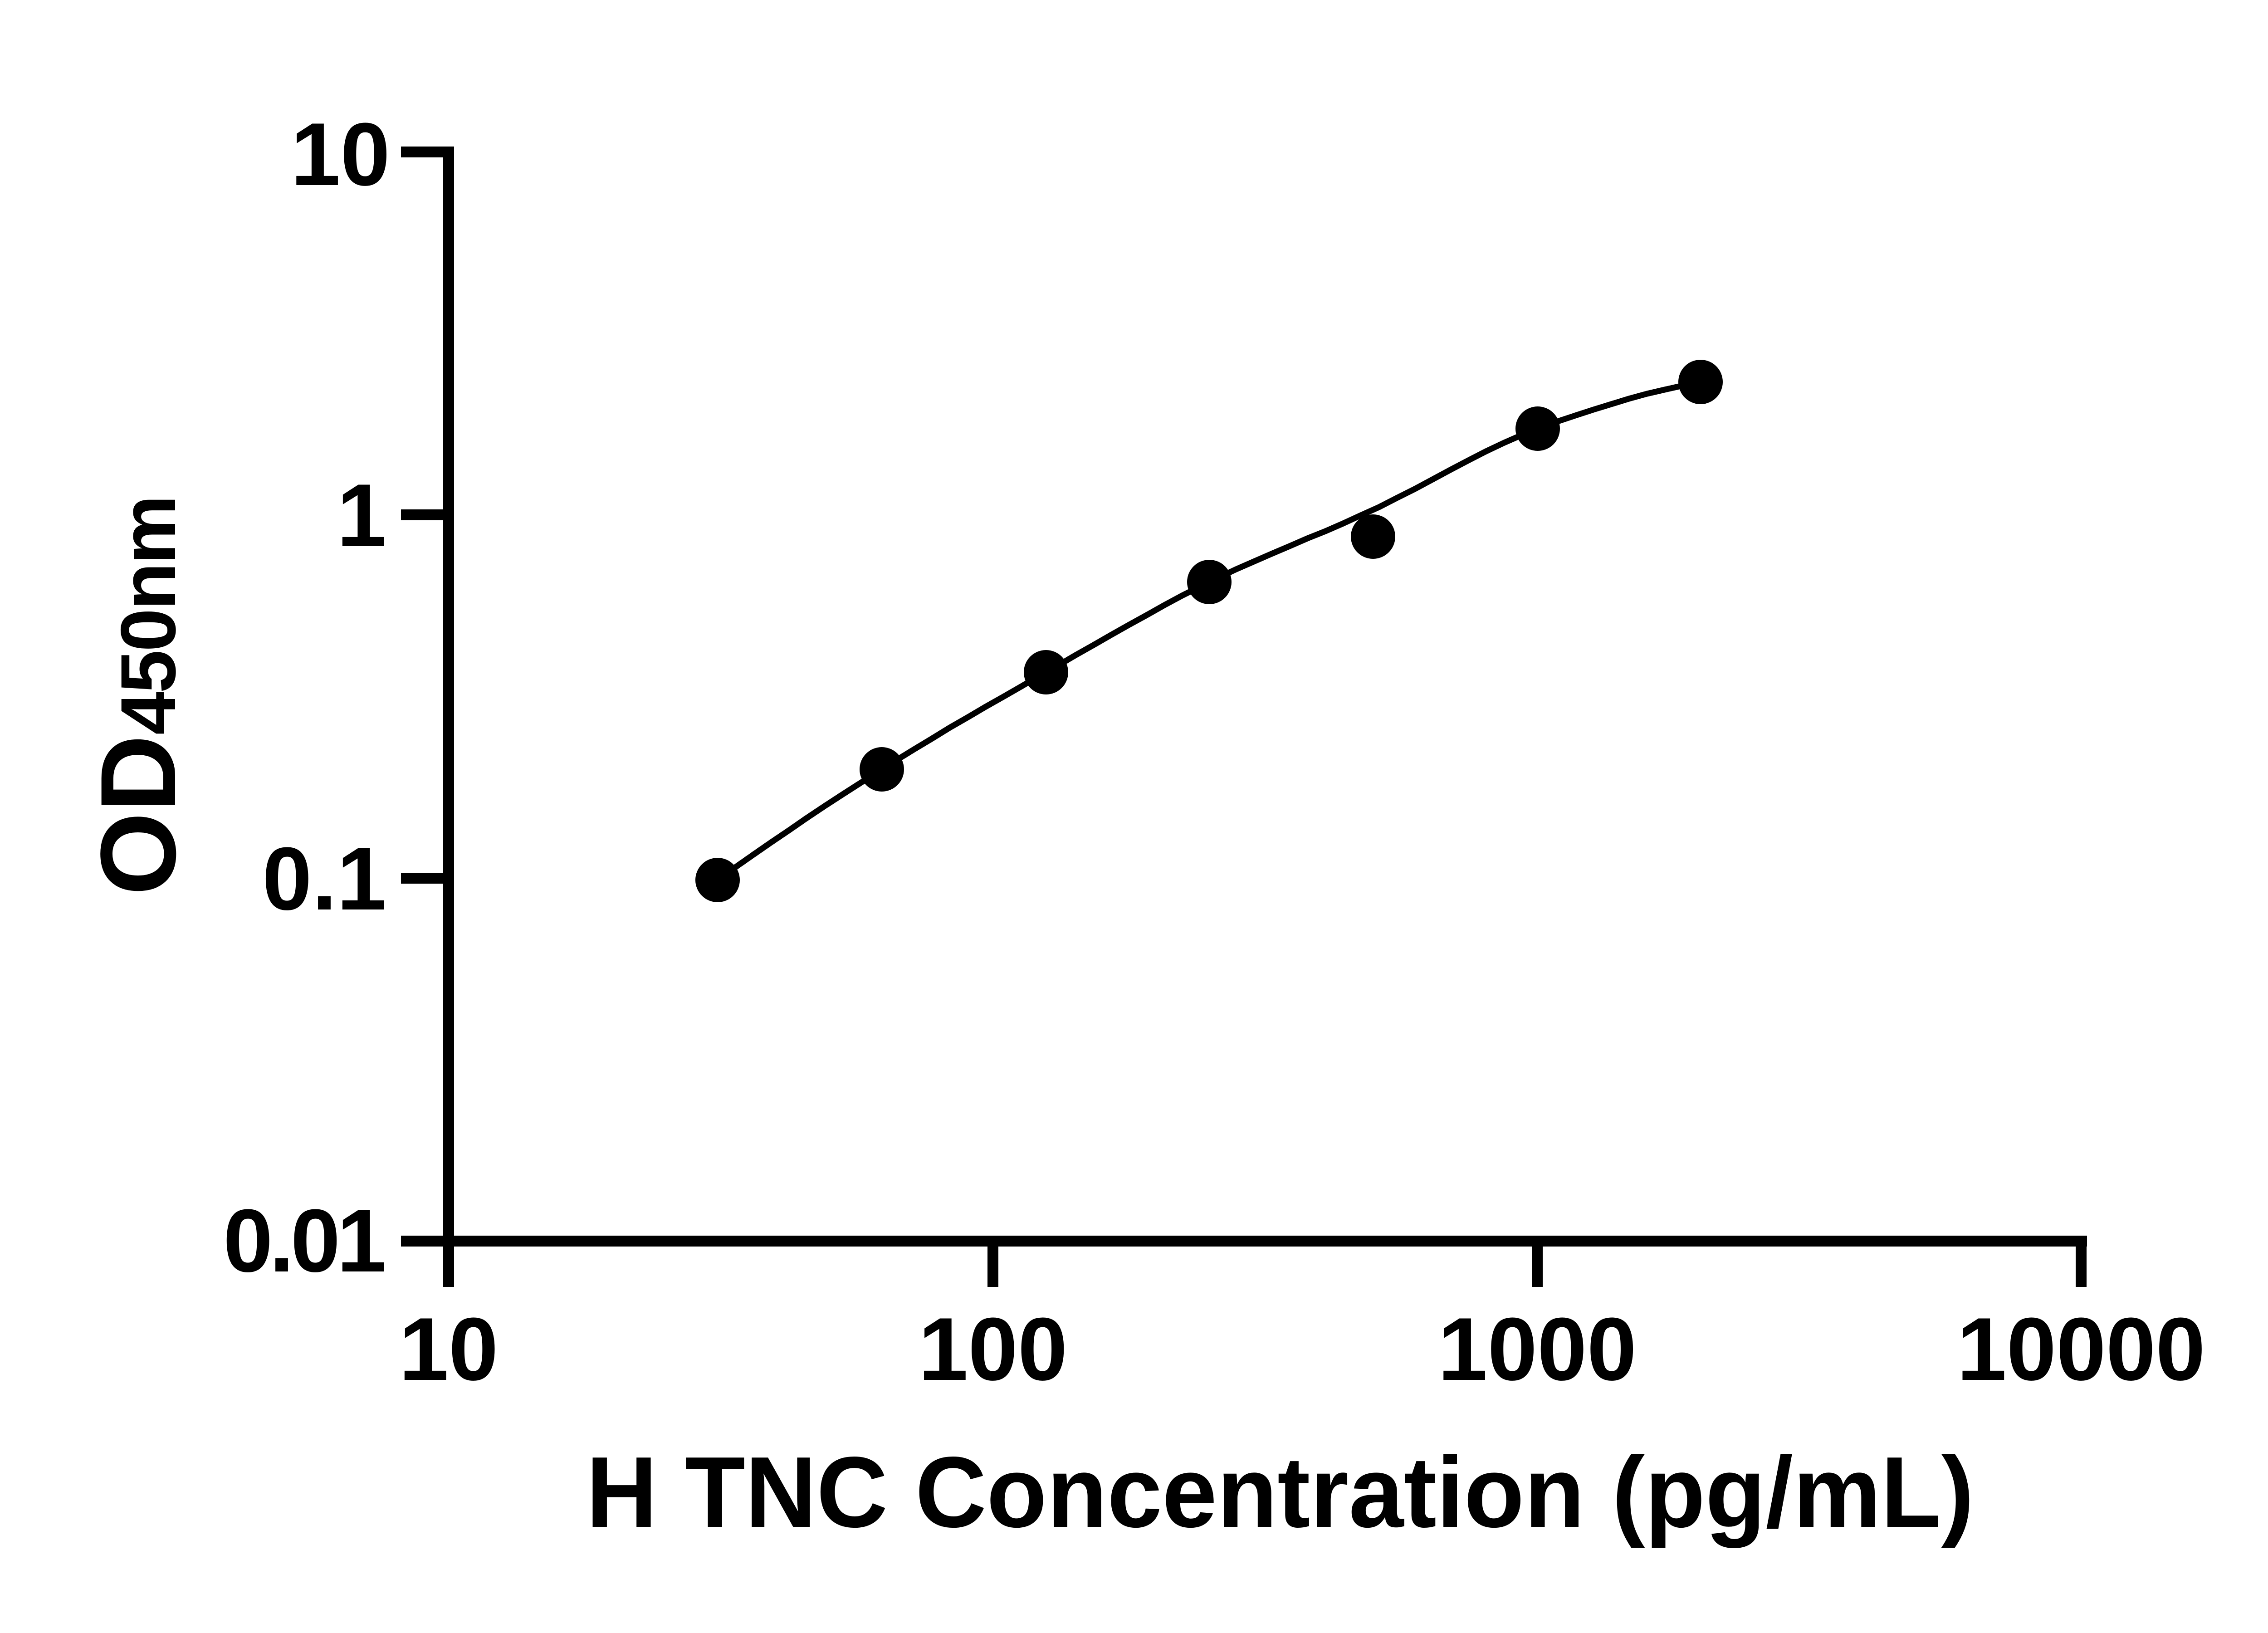  I want to click on svg-text: 1000, so click(1537, 1349).